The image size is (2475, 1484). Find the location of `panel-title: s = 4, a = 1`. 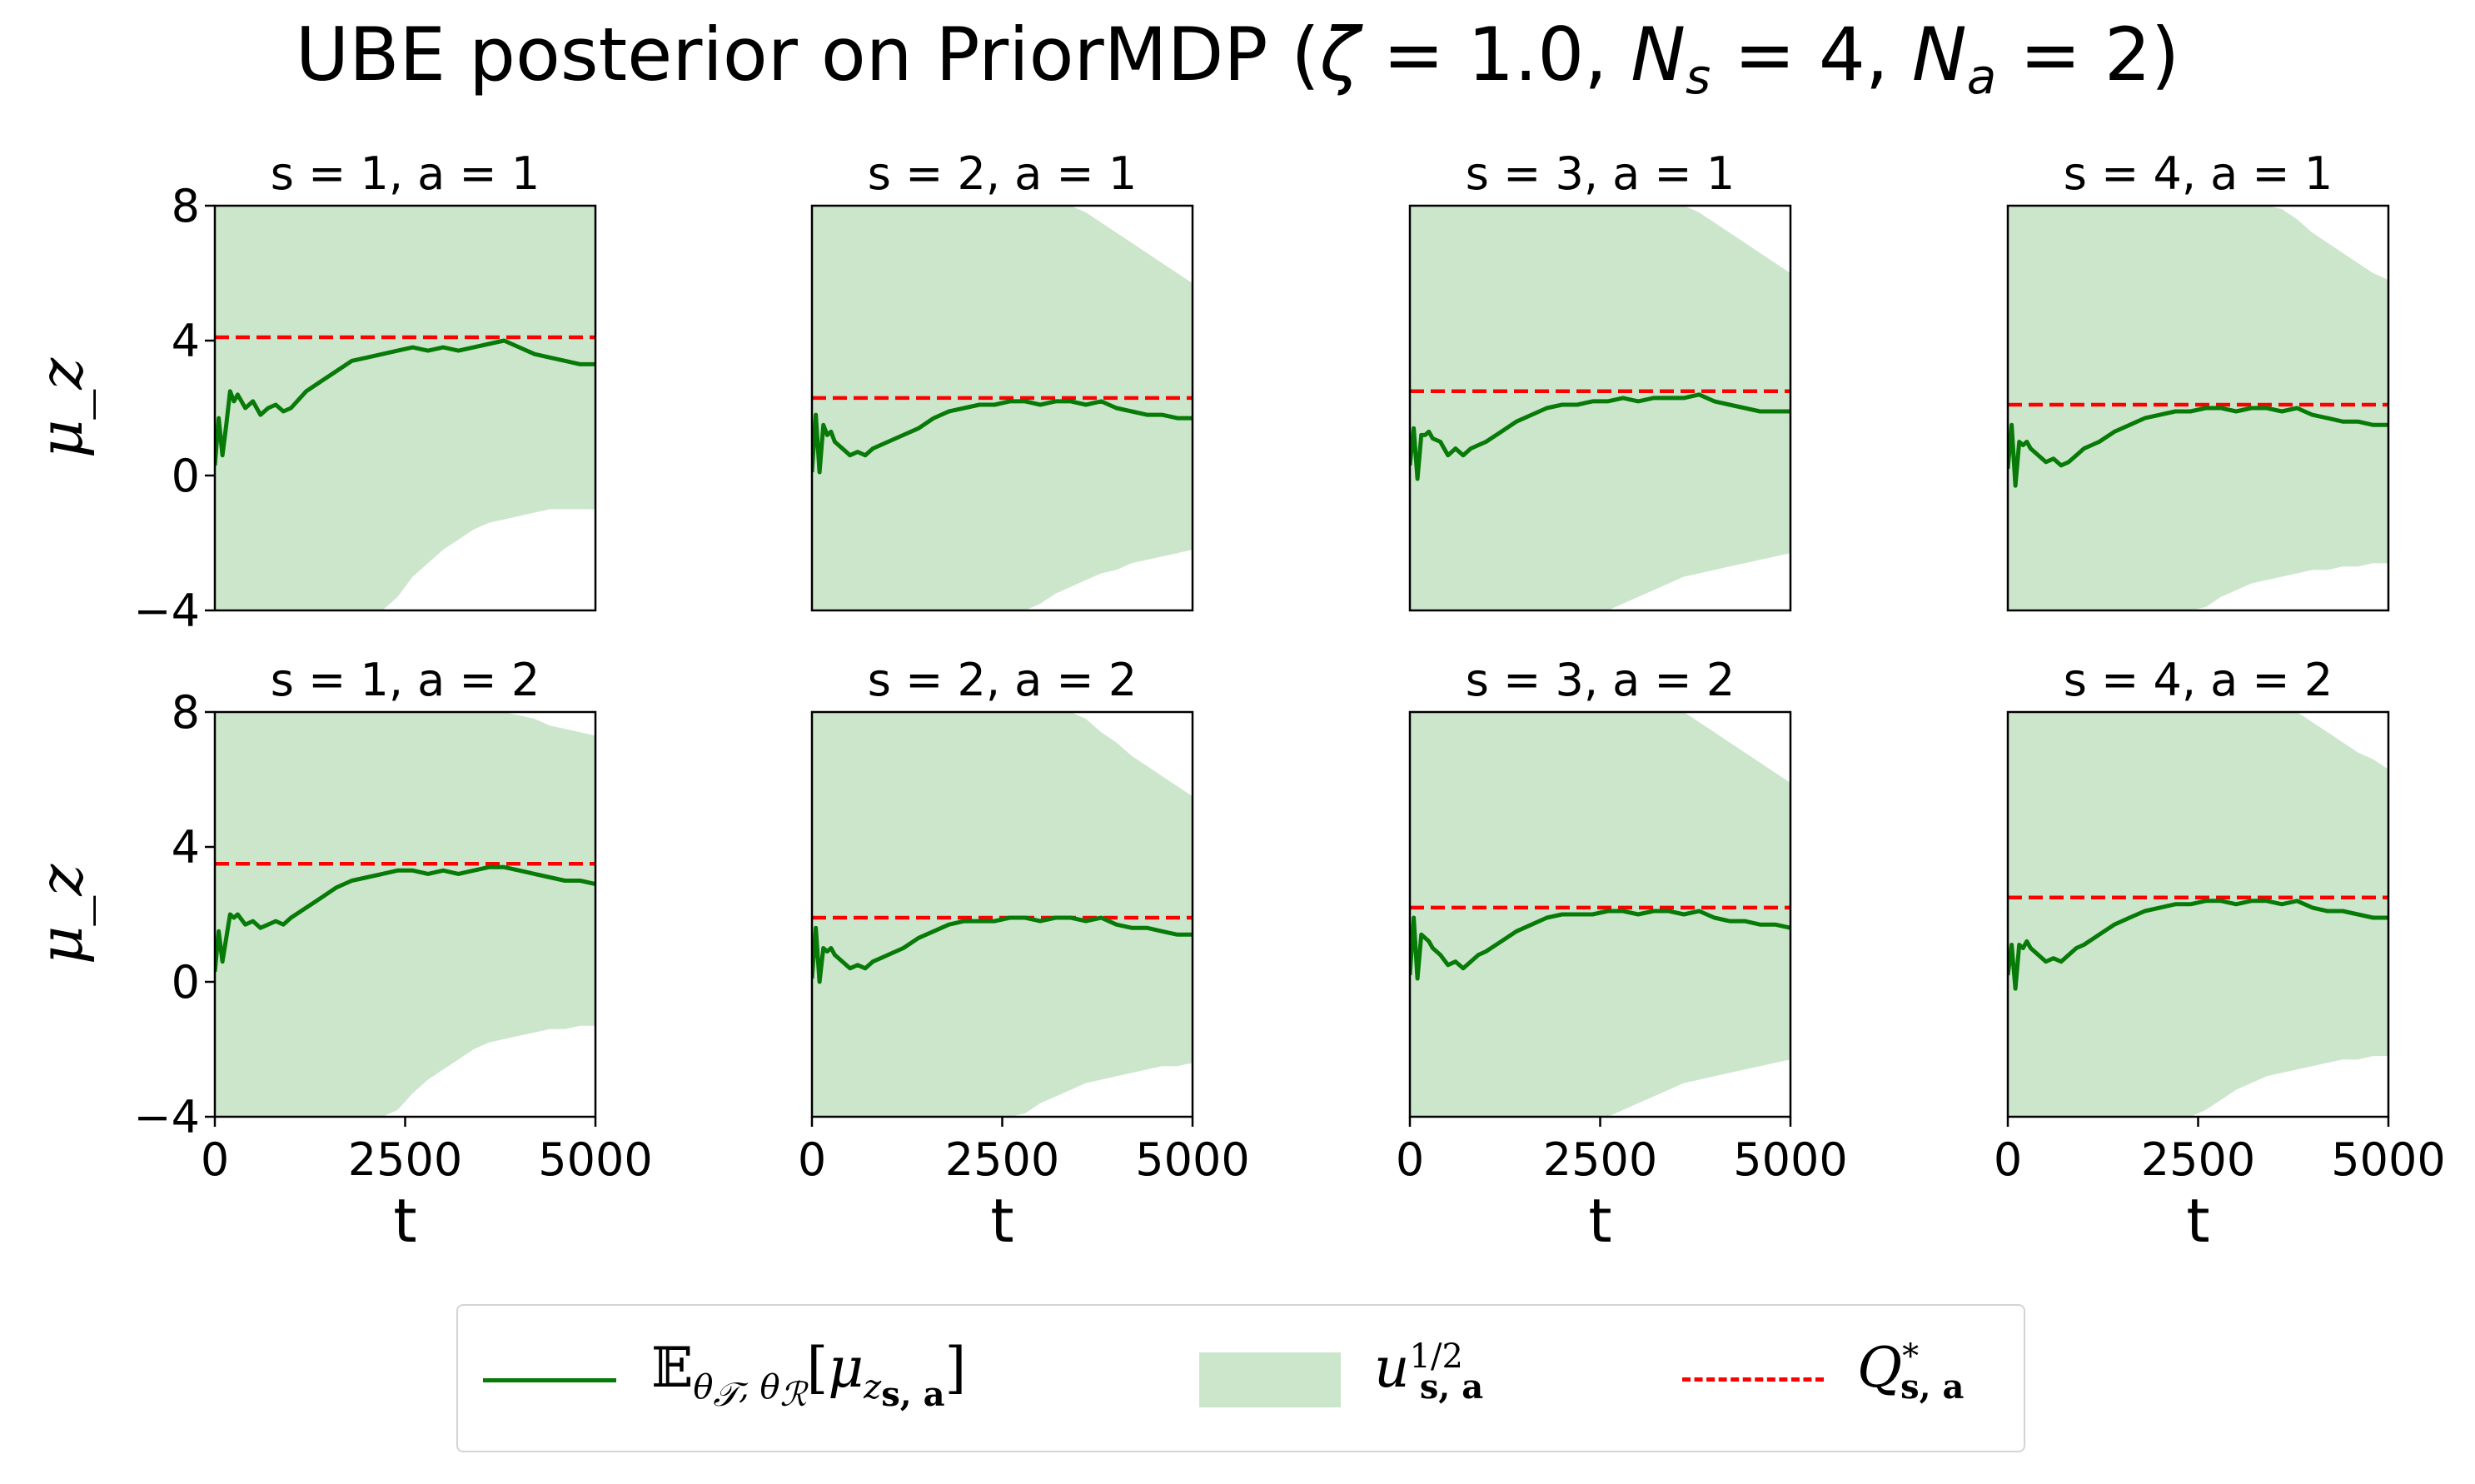

panel-title: s = 4, a = 1 is located at coordinates (2198, 173).